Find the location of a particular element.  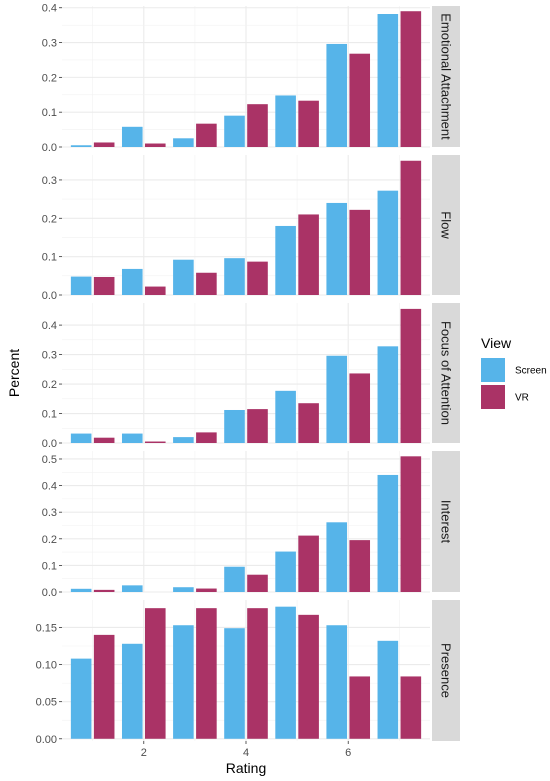

facet-strip-label: Focus of Attention is located at coordinates (446, 373).